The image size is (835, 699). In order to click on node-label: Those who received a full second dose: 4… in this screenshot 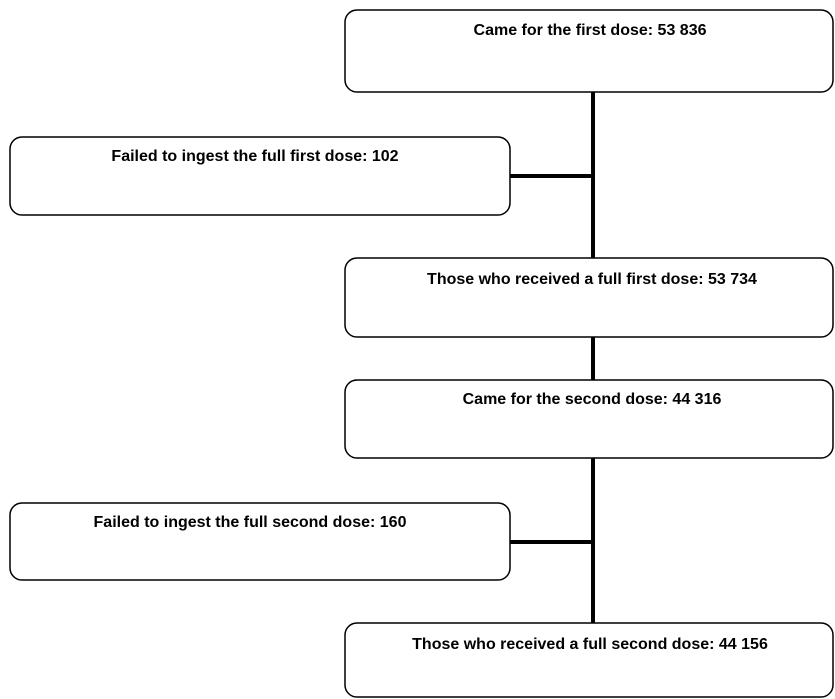, I will do `click(590, 644)`.